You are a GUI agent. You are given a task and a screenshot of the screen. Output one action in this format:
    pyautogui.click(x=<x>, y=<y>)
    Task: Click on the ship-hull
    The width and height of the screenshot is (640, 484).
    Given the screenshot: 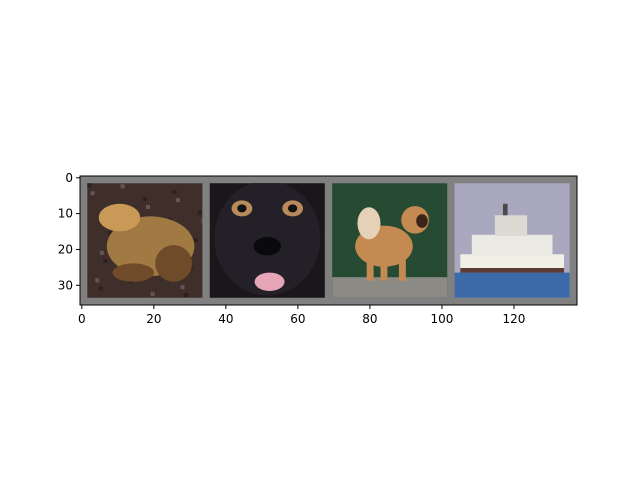 What is the action you would take?
    pyautogui.click(x=512, y=262)
    